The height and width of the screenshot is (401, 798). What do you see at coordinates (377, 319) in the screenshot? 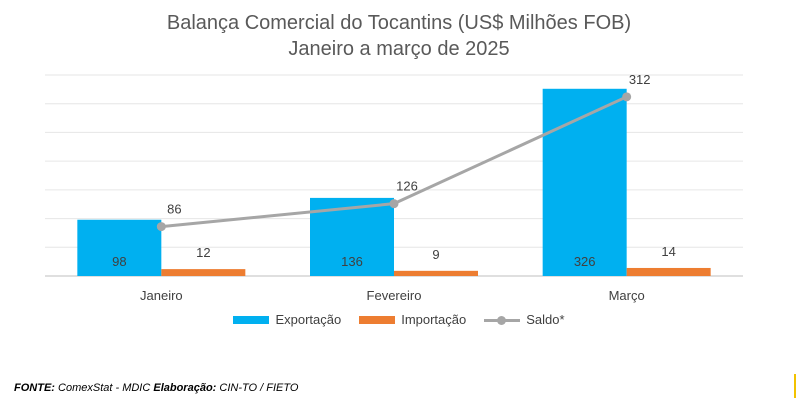
I see `legend-swatch-importacao` at bounding box center [377, 319].